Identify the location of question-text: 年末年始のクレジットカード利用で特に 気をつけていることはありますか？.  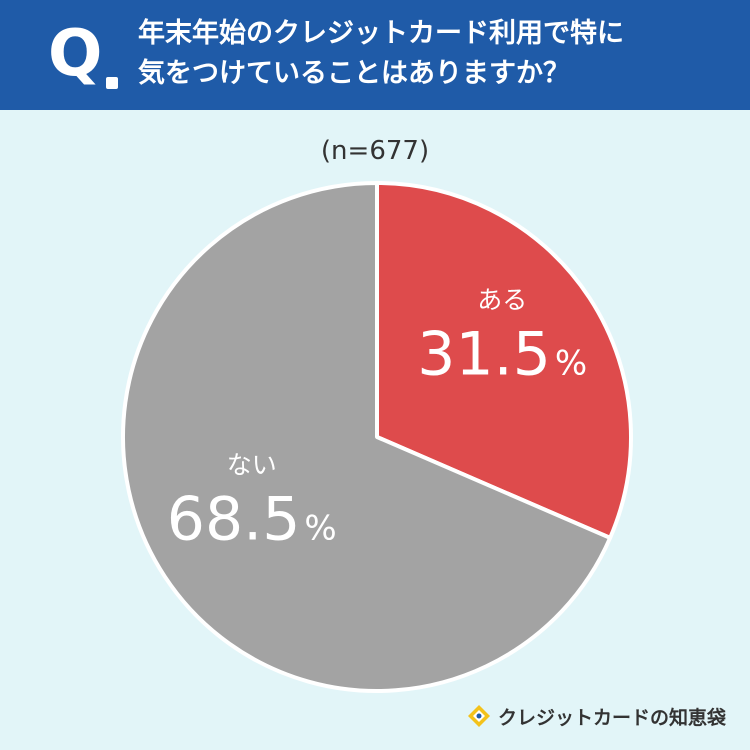
(438, 54).